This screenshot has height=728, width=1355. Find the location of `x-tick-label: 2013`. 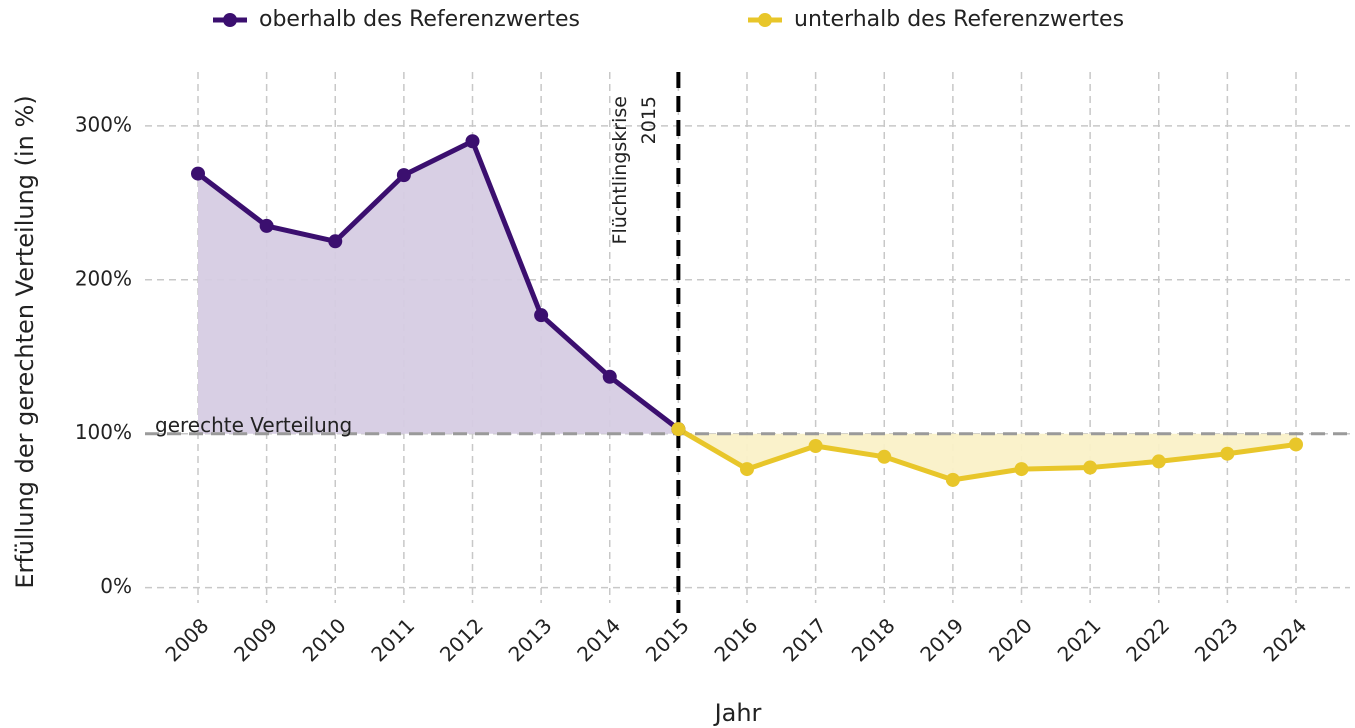

x-tick-label: 2013 is located at coordinates (530, 639).